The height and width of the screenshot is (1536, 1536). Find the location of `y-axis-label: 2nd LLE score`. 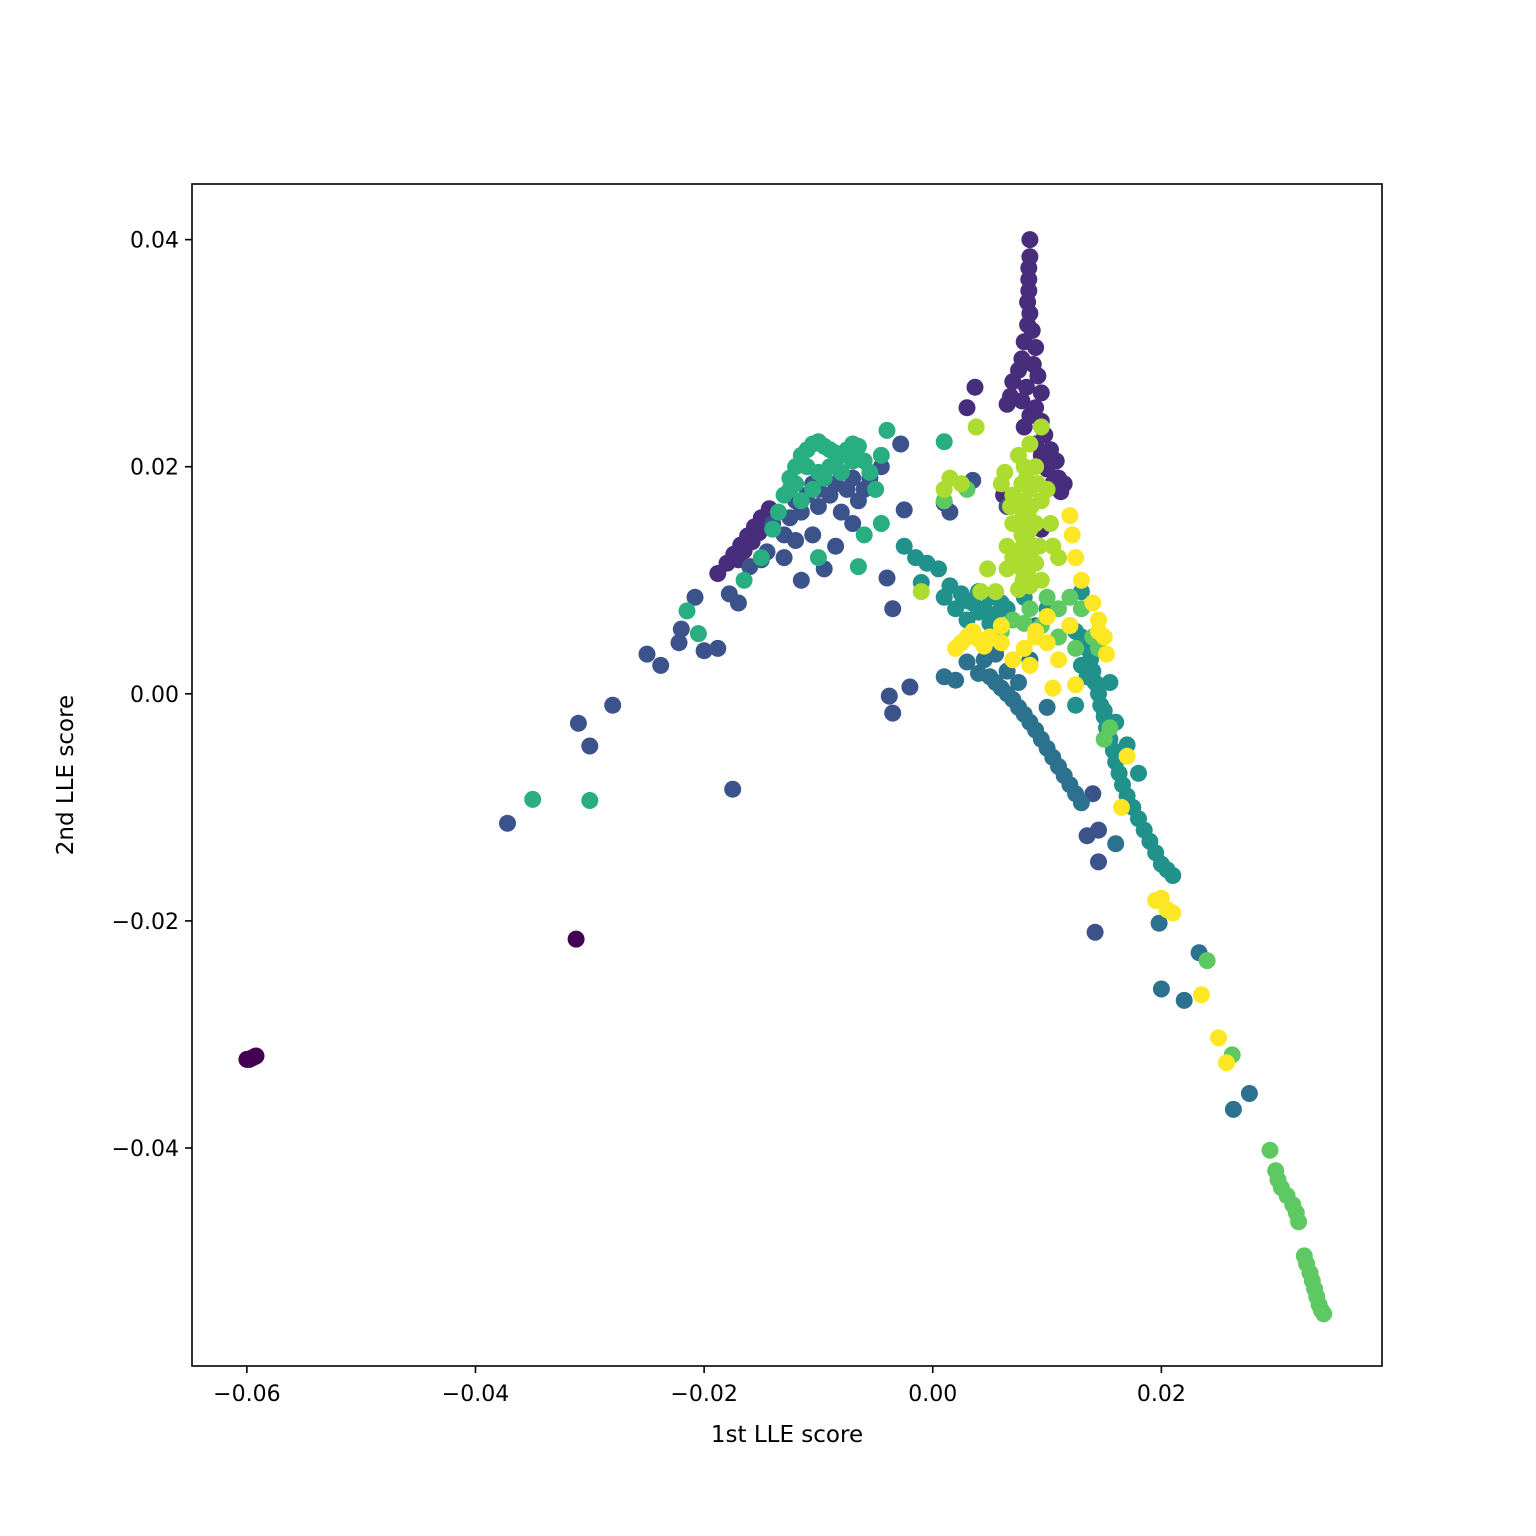

y-axis-label: 2nd LLE score is located at coordinates (66, 775).